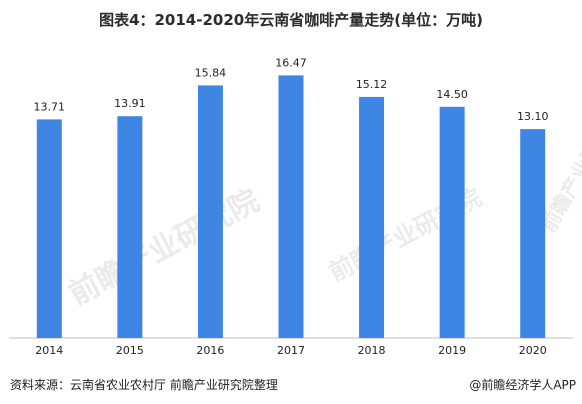 Image resolution: width=582 pixels, height=404 pixels. What do you see at coordinates (291, 350) in the screenshot?
I see `x-tick-label: 2017` at bounding box center [291, 350].